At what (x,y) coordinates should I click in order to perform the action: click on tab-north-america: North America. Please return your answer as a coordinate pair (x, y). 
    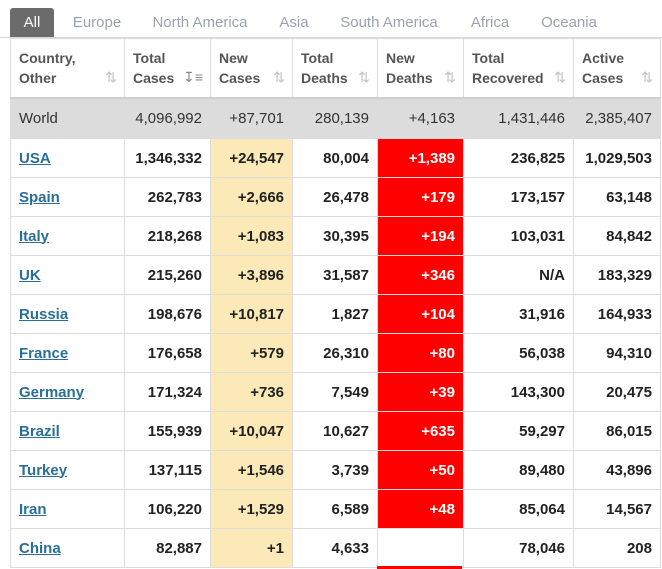
    Looking at the image, I should click on (200, 22).